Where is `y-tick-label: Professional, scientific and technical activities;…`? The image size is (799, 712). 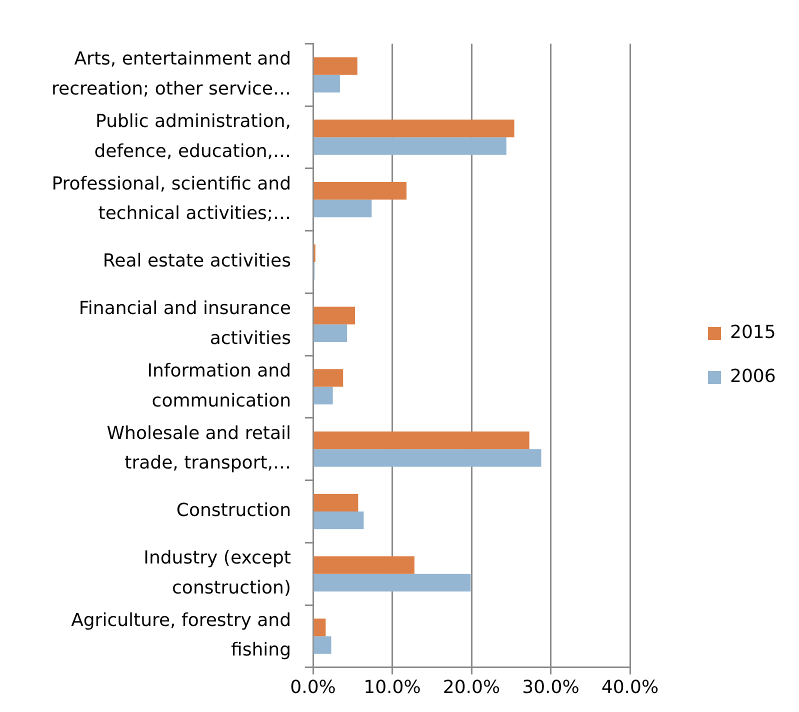 y-tick-label: Professional, scientific and technical activities;… is located at coordinates (171, 198).